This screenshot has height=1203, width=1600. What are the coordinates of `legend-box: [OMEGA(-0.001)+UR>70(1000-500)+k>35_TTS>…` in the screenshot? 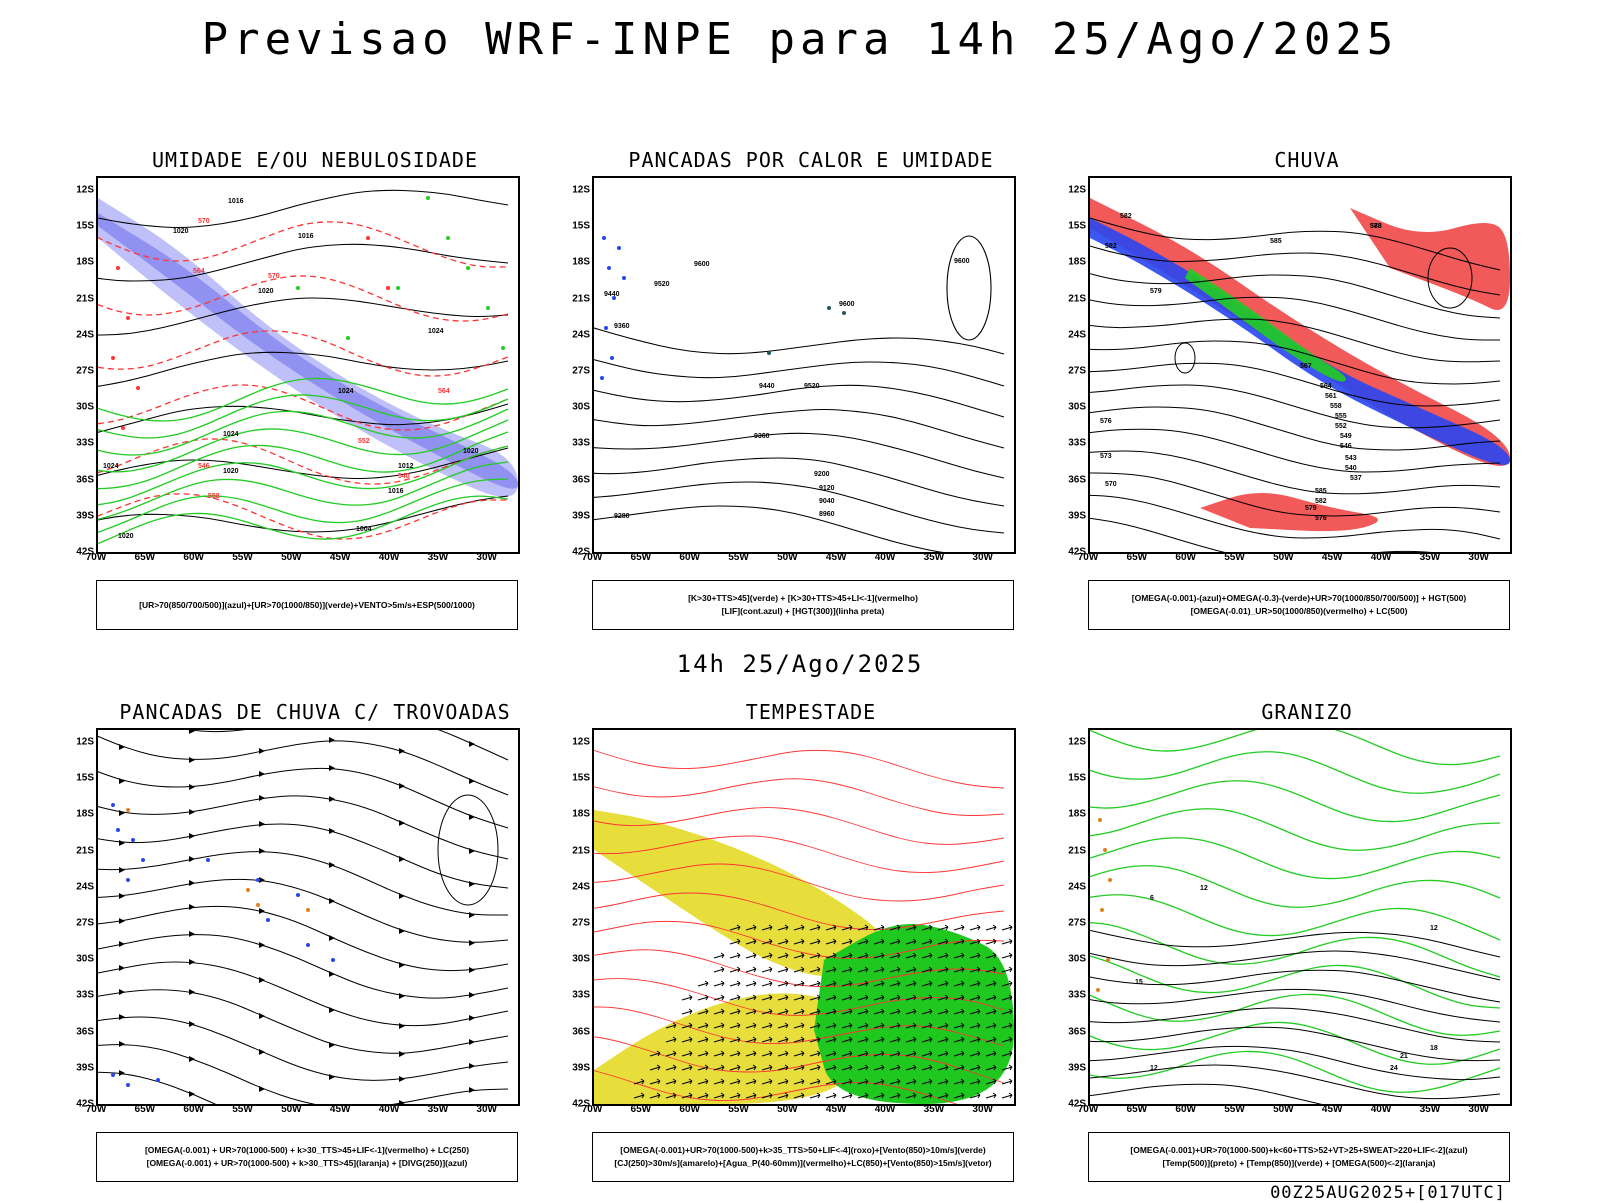 It's located at (803, 1157).